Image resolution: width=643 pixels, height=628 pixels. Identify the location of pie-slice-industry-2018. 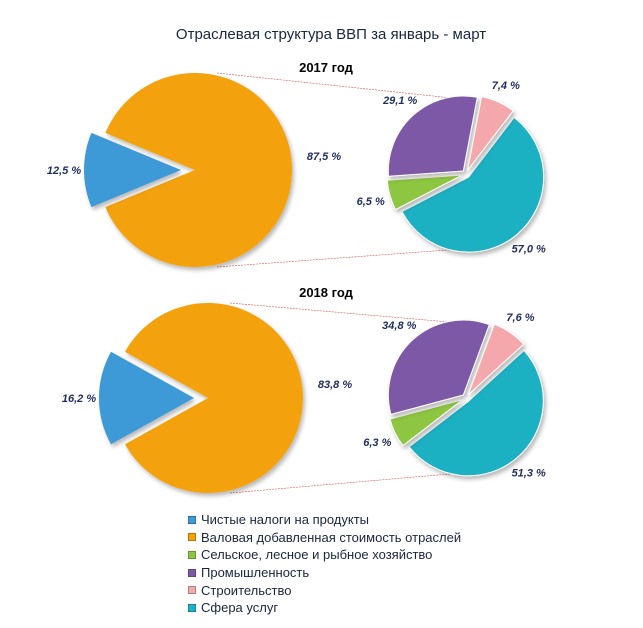
(438, 367).